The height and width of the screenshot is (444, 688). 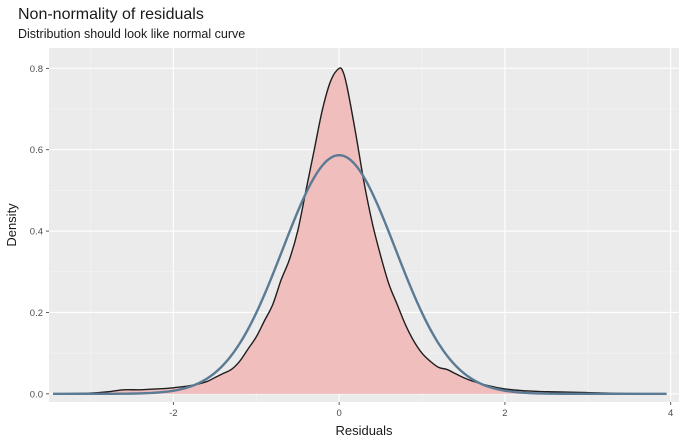 What do you see at coordinates (36, 232) in the screenshot?
I see `y-tick-label: 0.4` at bounding box center [36, 232].